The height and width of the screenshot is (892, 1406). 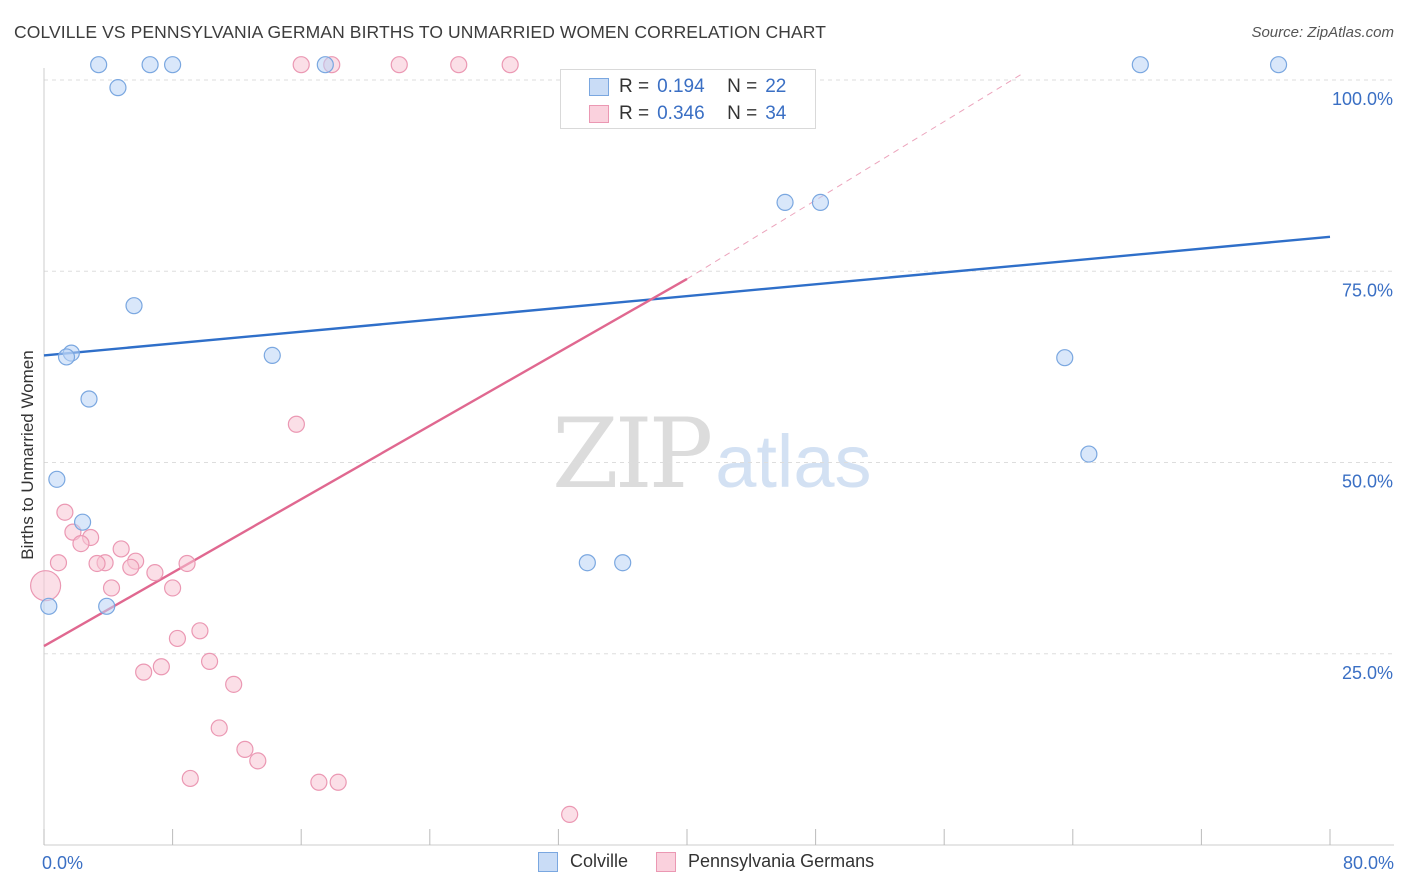 I want to click on legend-label-colville: Colville, so click(x=599, y=861).